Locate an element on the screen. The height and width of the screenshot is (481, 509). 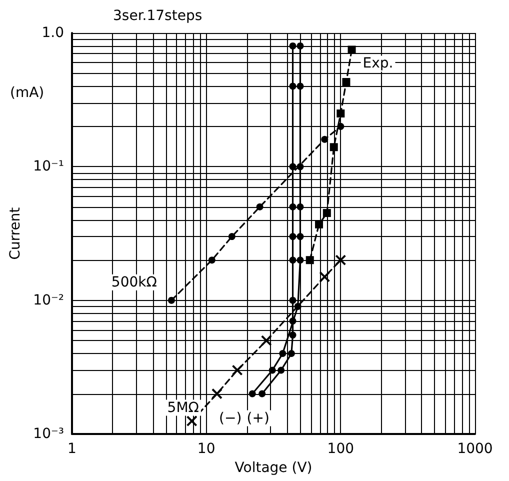
series-label: 500kΩ is located at coordinates (134, 282).